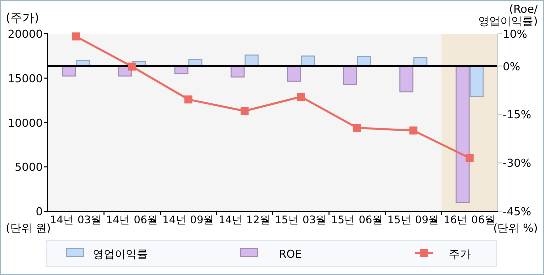 The height and width of the screenshot is (275, 544). Describe the element at coordinates (515, 228) in the screenshot. I see `text: (단위 %)` at that location.